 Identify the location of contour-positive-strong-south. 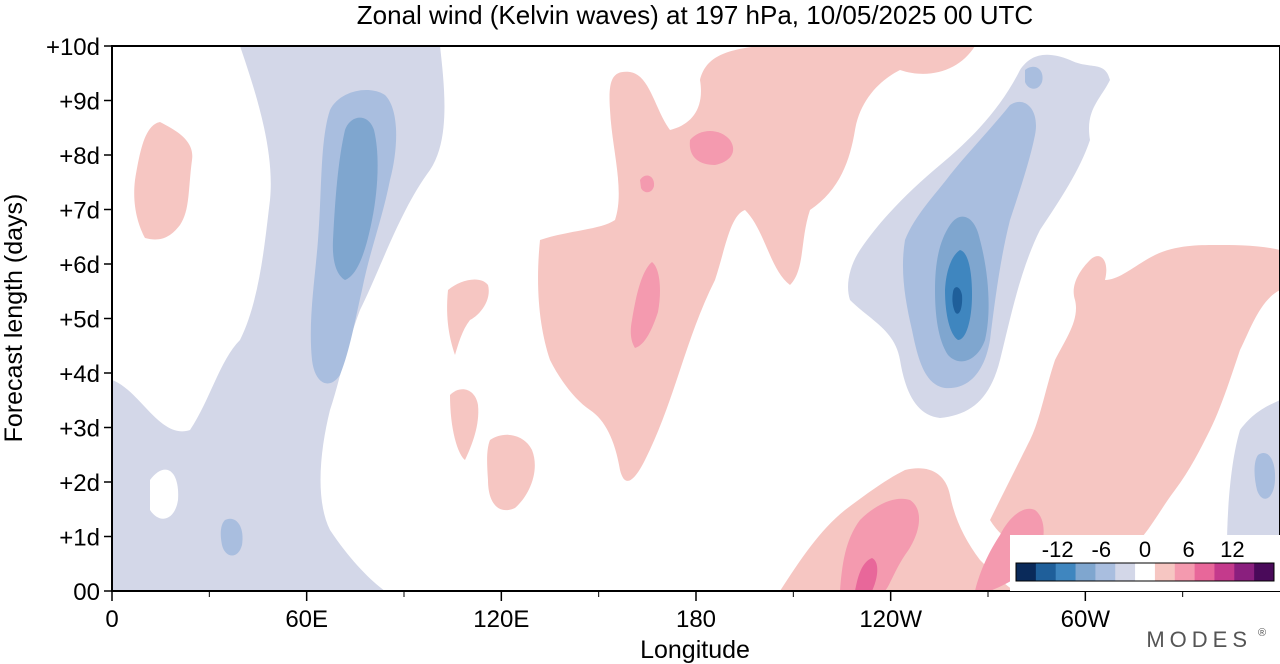
(866, 574).